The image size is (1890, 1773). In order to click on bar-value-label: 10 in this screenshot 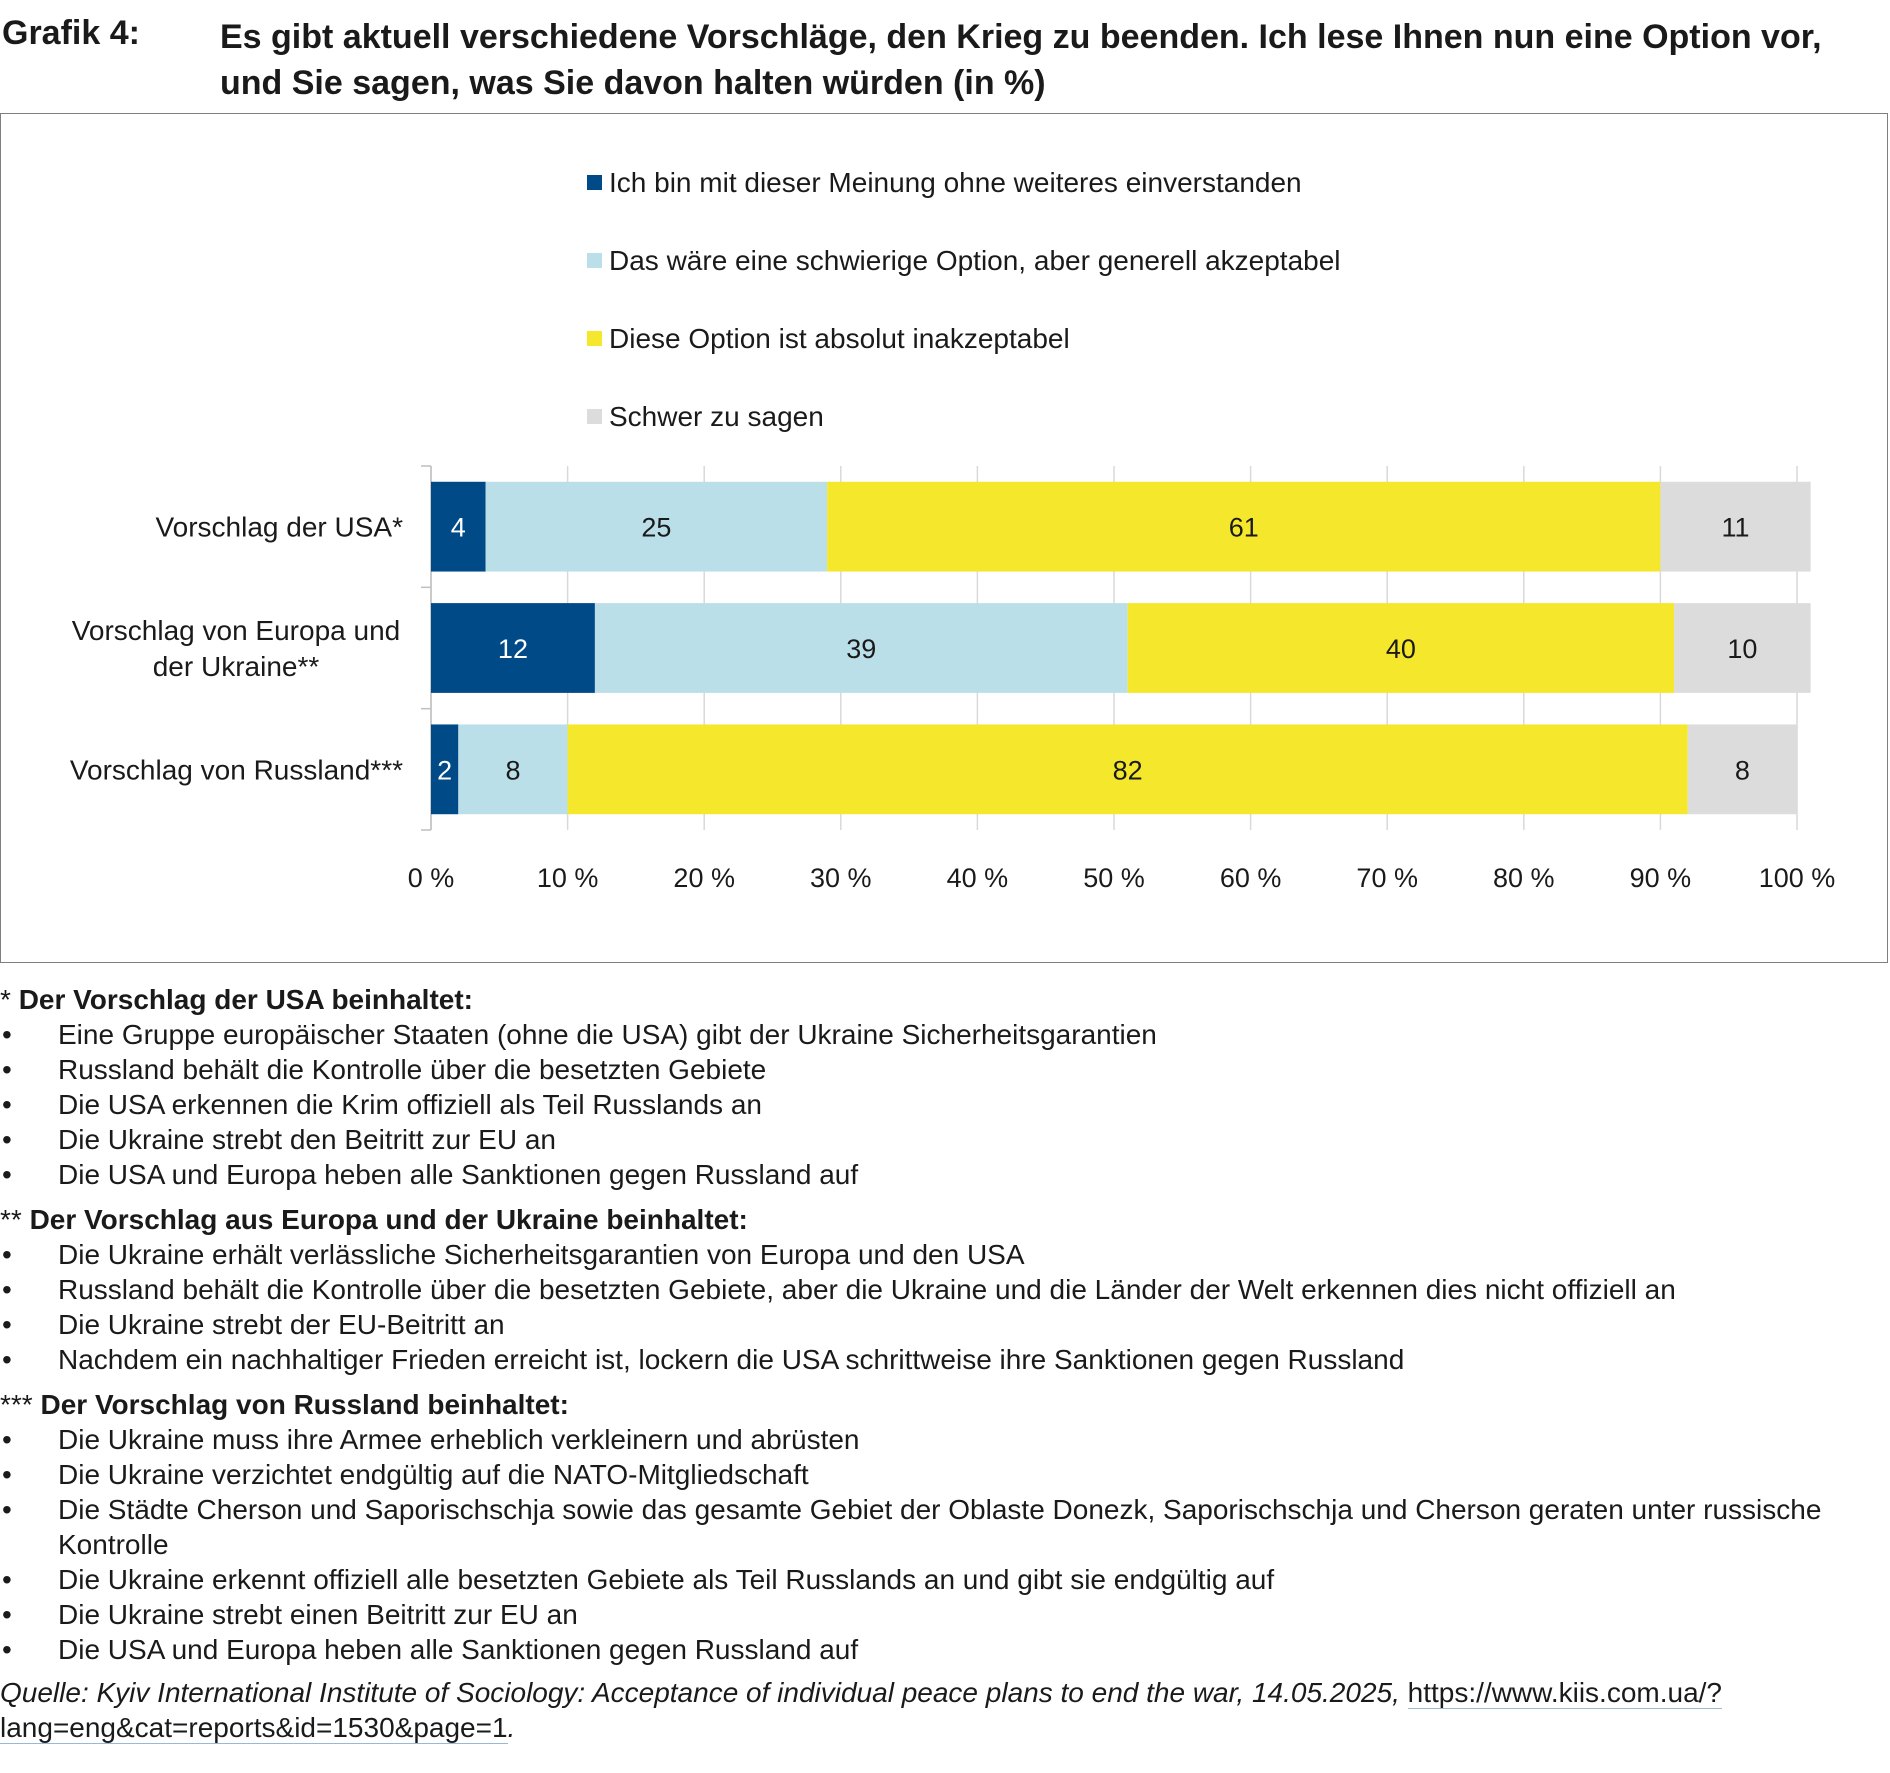, I will do `click(1742, 649)`.